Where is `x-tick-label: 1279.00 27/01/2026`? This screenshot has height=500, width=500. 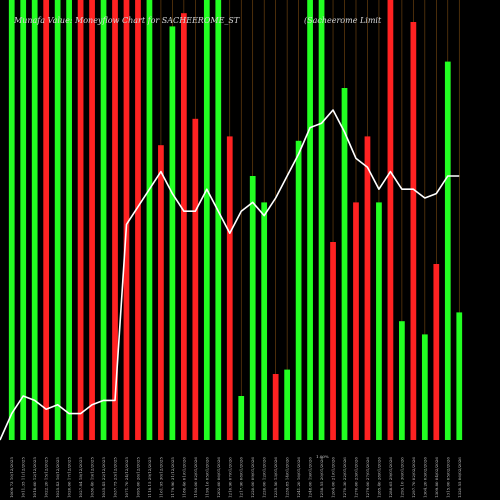 x-tick-label: 1279.00 27/01/2026 is located at coordinates (367, 477).